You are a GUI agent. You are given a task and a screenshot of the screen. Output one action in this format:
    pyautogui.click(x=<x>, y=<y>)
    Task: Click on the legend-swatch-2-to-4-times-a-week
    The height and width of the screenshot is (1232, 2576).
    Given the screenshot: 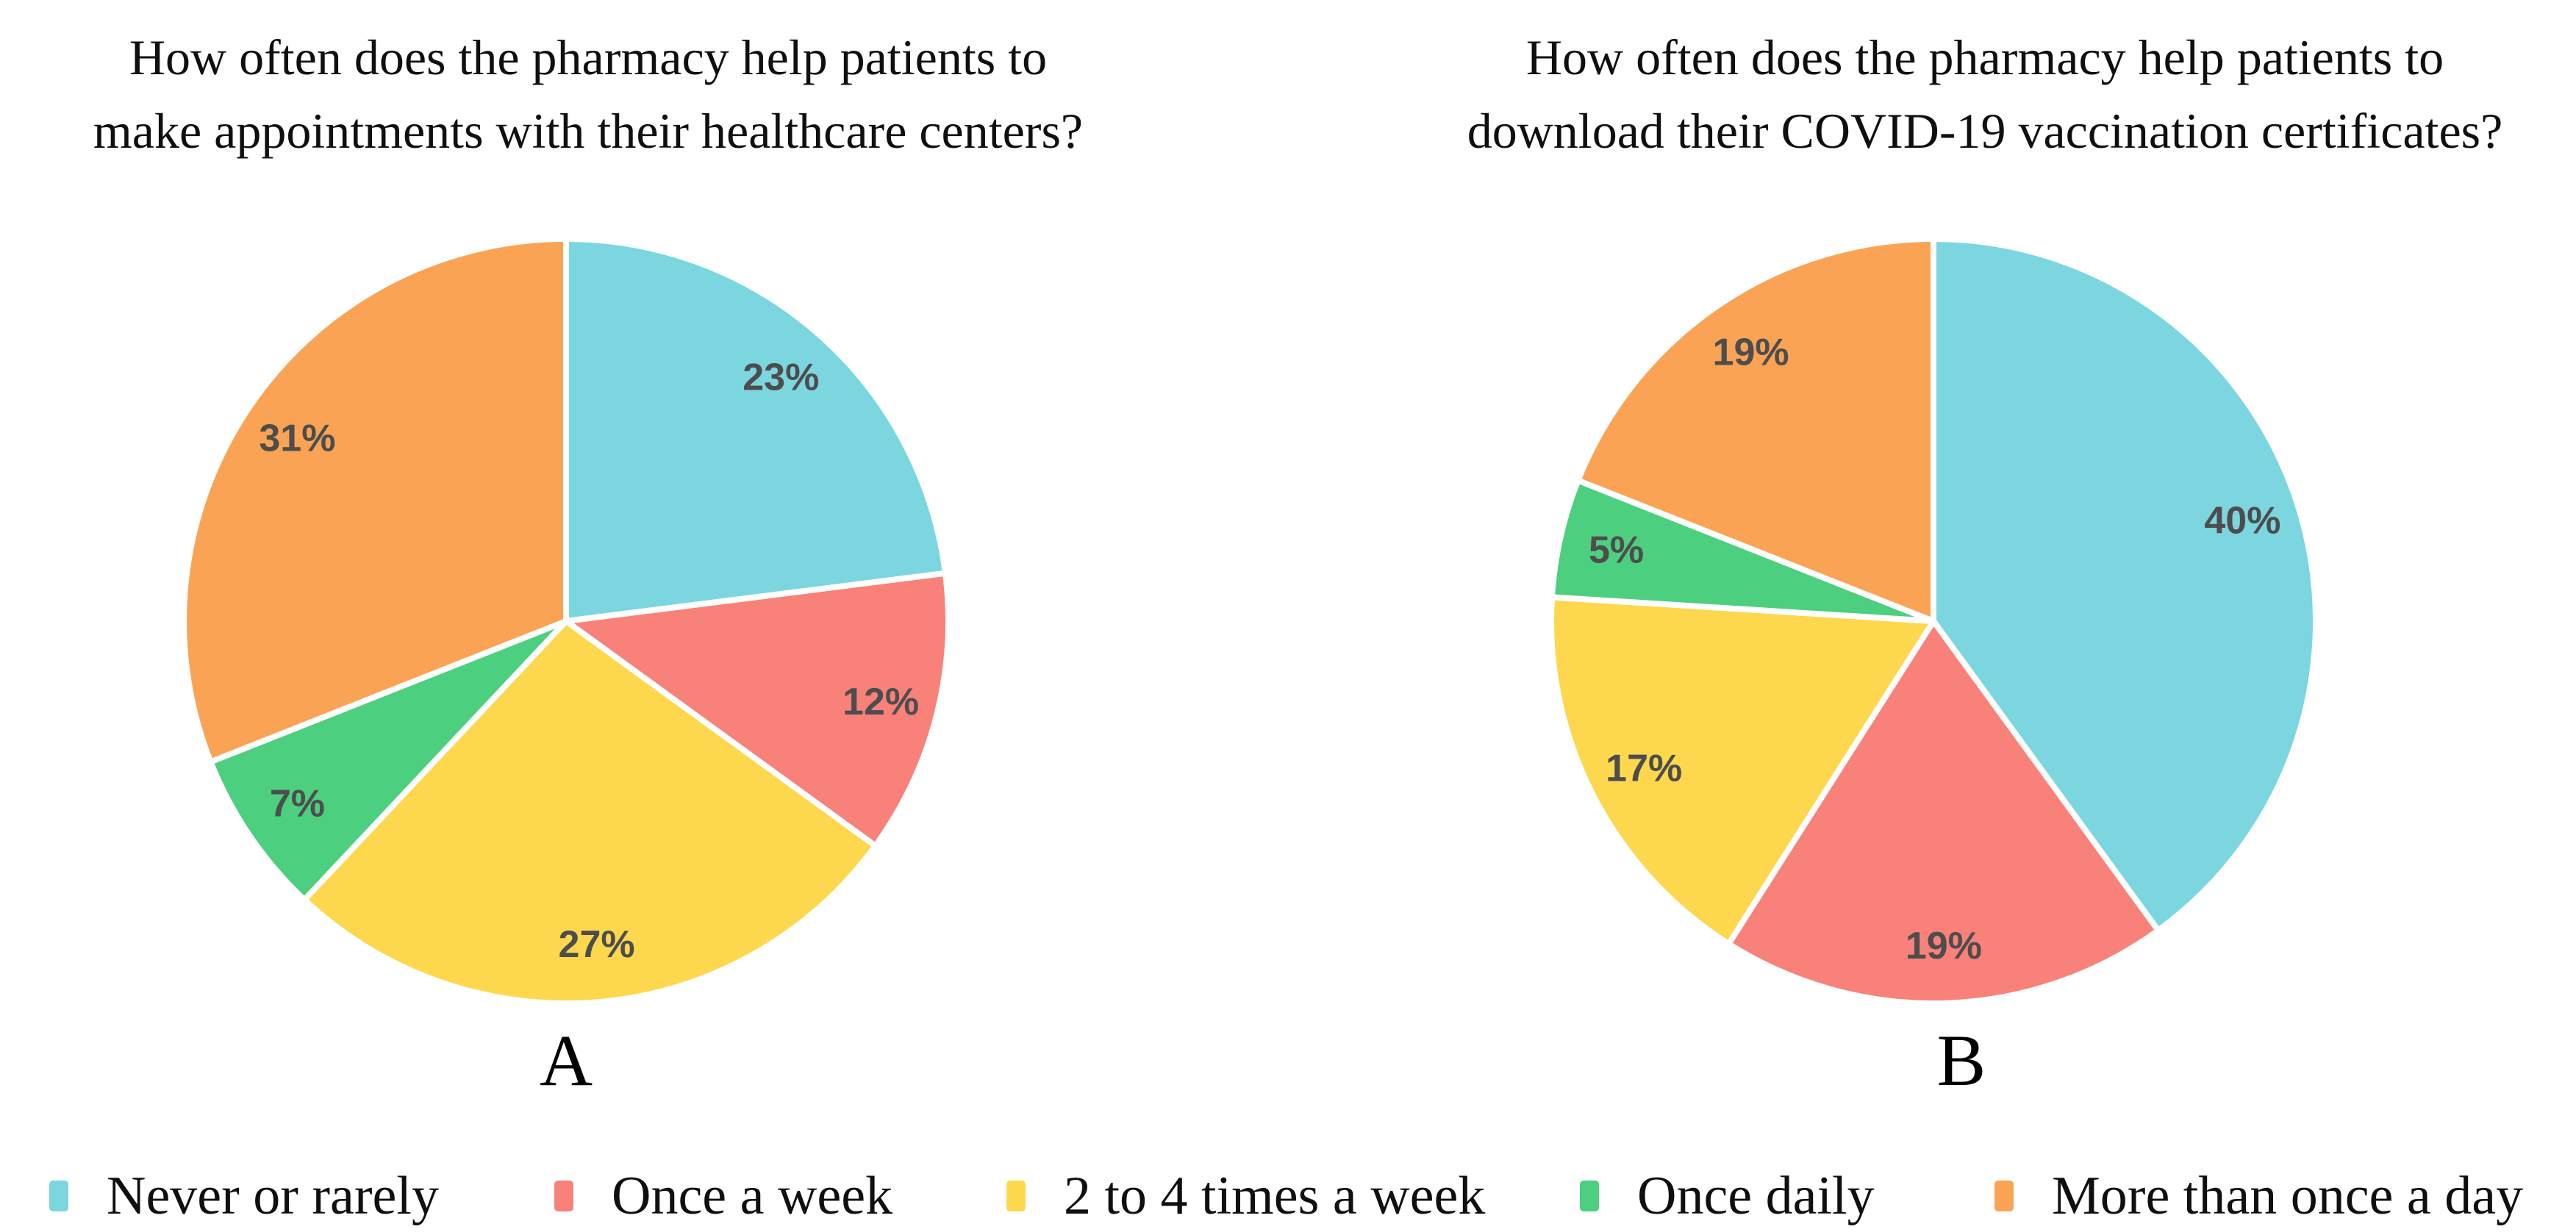 What is the action you would take?
    pyautogui.click(x=1016, y=1196)
    